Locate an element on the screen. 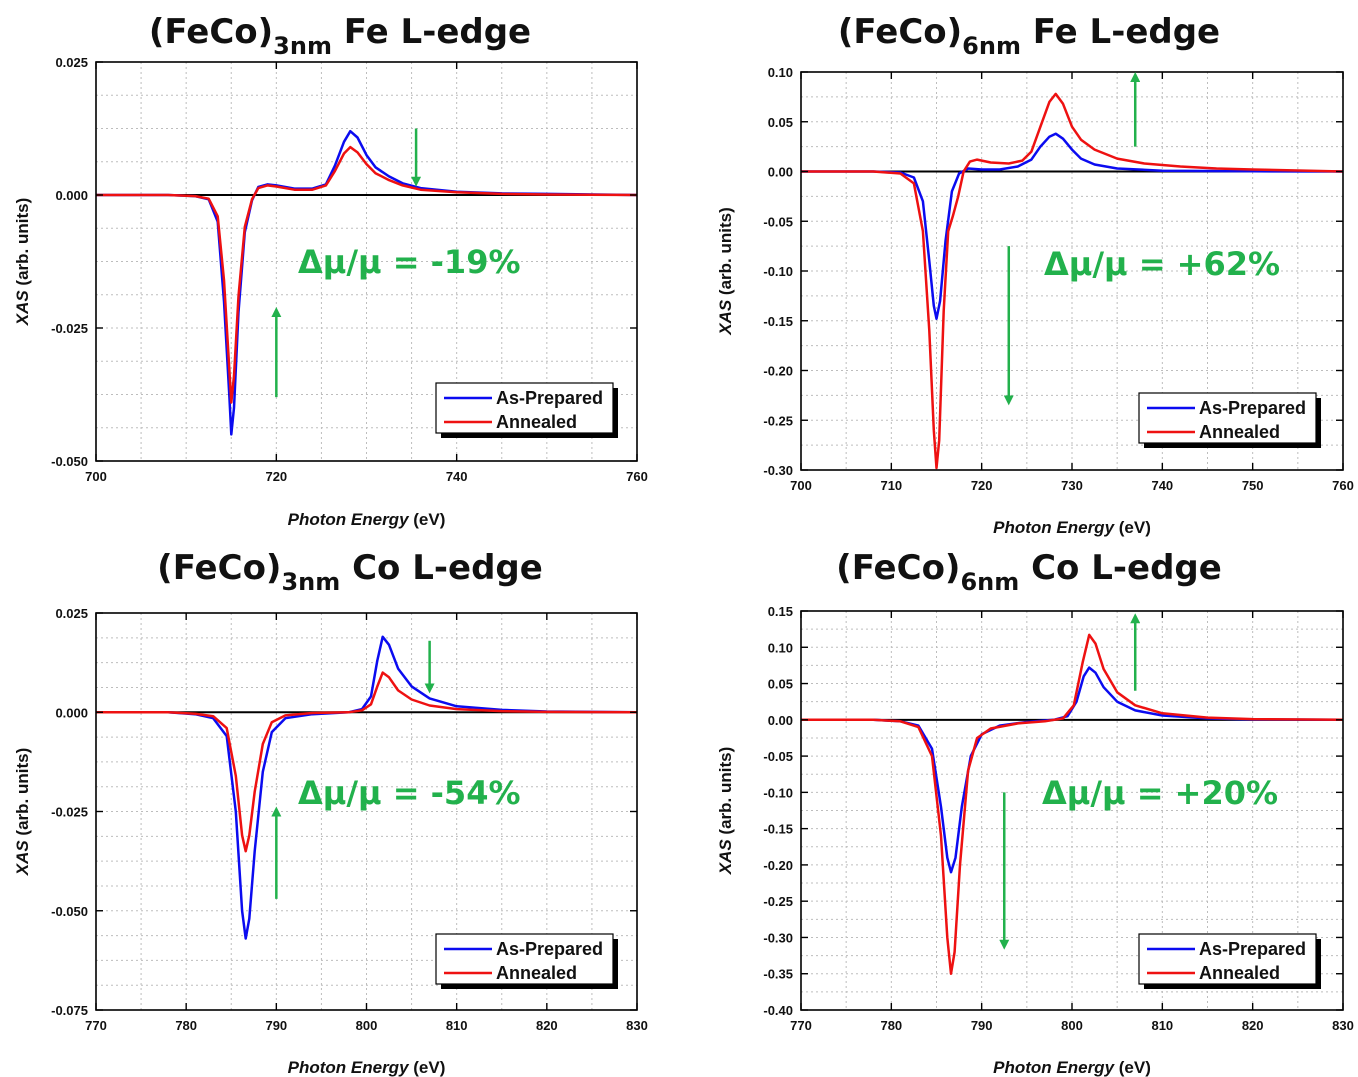  delta-mu-annotation: Δμ/μ = +62% is located at coordinates (1162, 264).